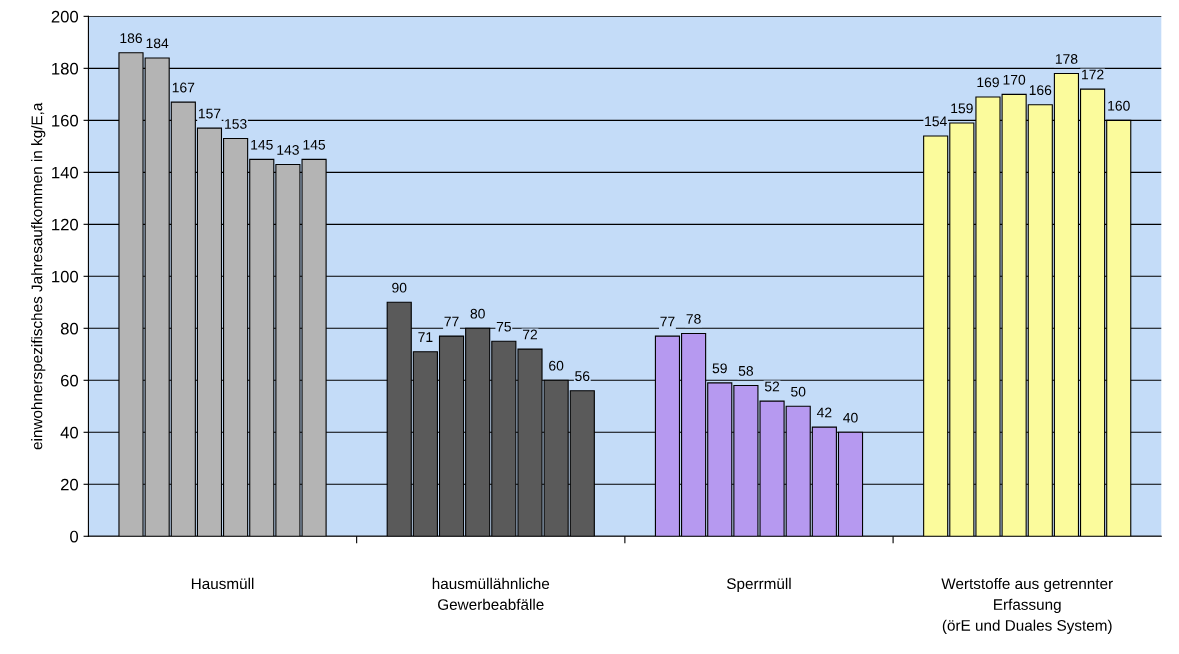 The width and height of the screenshot is (1179, 654). I want to click on data-label: 143, so click(288, 150).